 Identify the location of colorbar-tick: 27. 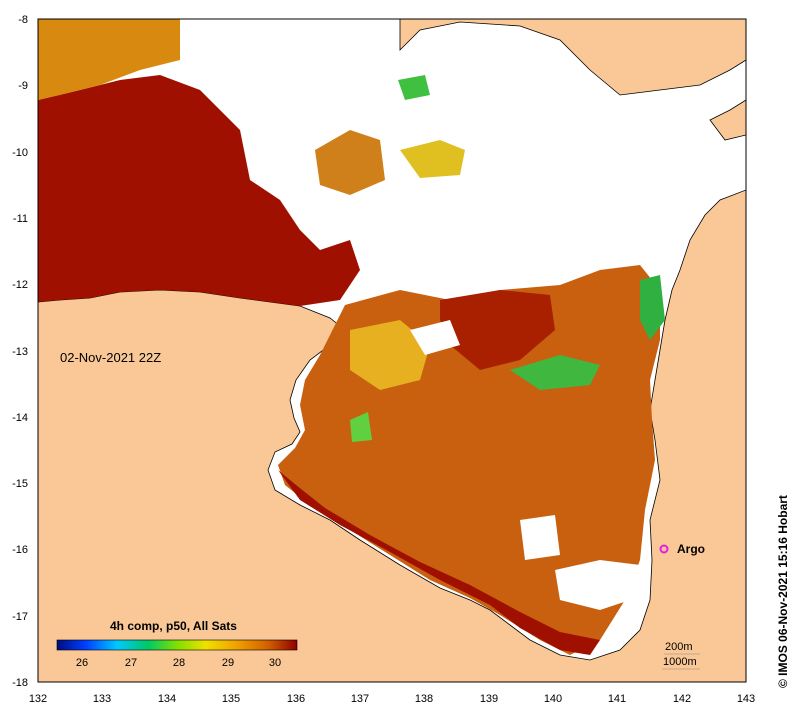
(131, 663).